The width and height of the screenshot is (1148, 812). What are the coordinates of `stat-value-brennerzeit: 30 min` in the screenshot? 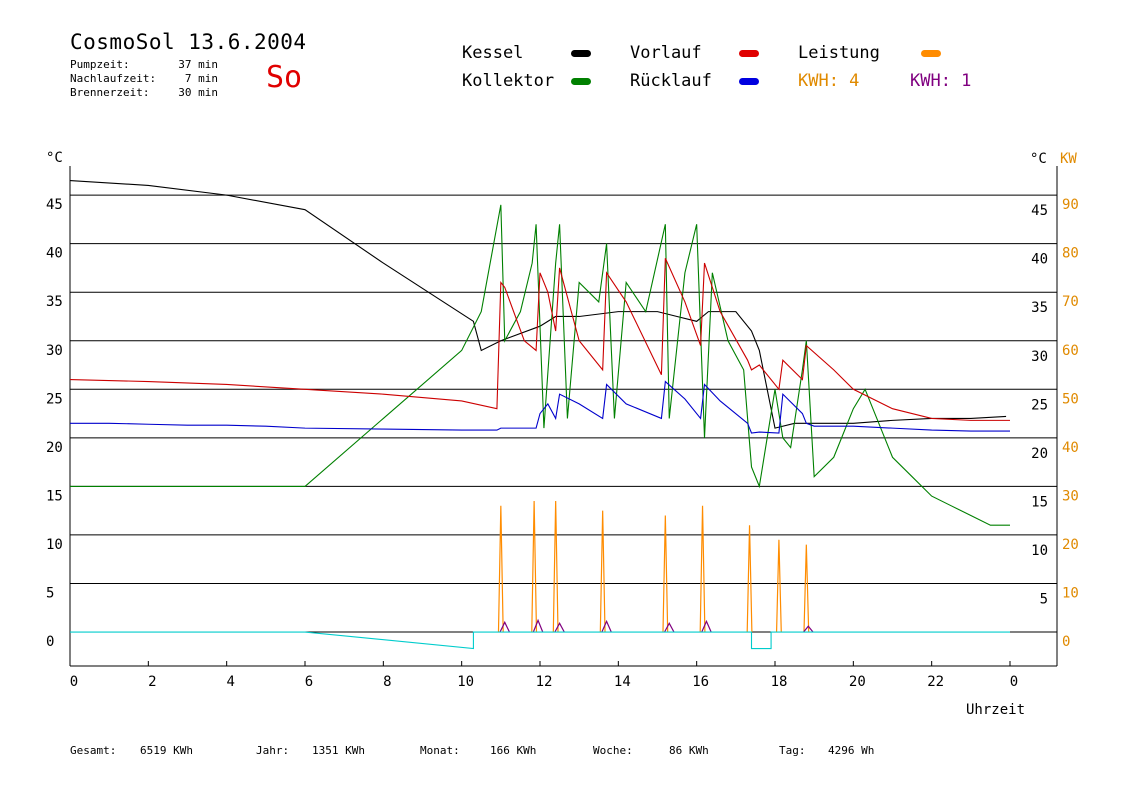 It's located at (198, 92).